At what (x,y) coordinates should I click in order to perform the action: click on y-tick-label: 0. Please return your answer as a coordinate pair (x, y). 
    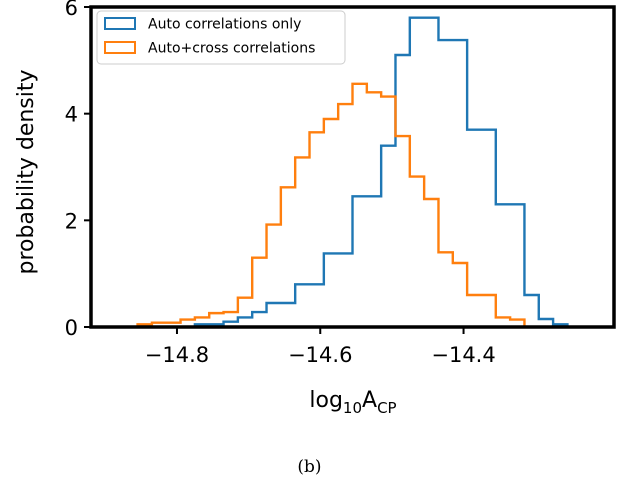
    Looking at the image, I should click on (71, 328).